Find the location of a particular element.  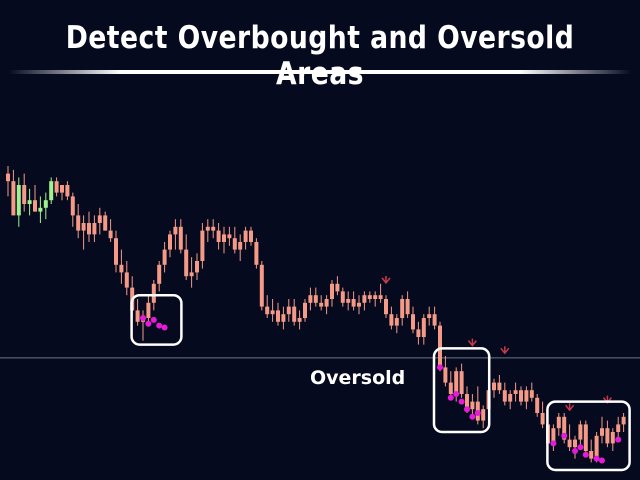

title-underline is located at coordinates (320, 72).